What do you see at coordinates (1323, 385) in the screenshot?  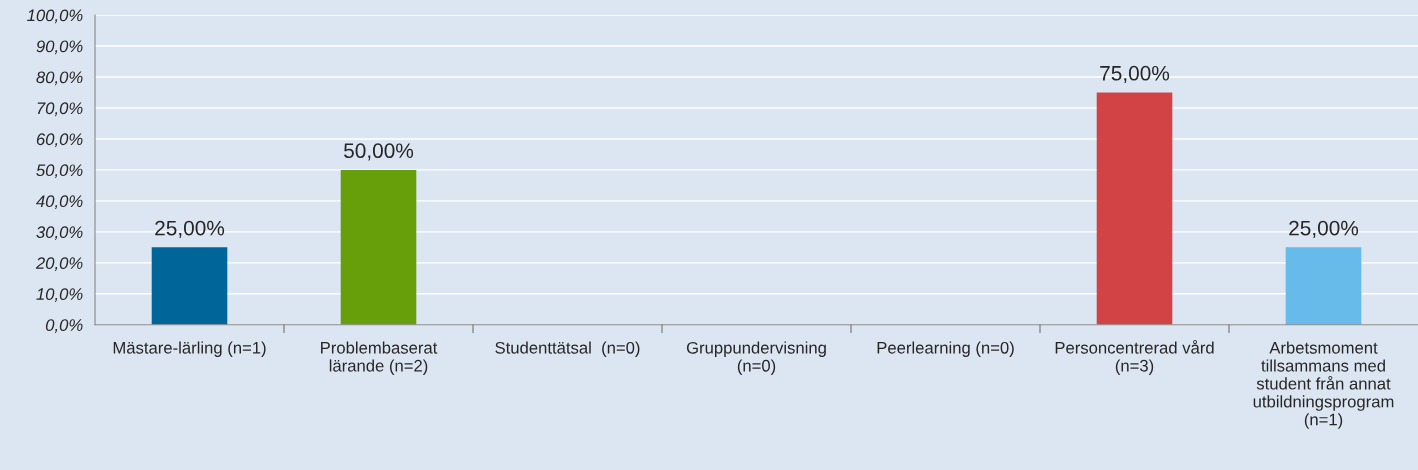 I see `x-tick-label: Arbetsmoment tillsammans med student från annat utbildningsprogram (n=1)` at bounding box center [1323, 385].